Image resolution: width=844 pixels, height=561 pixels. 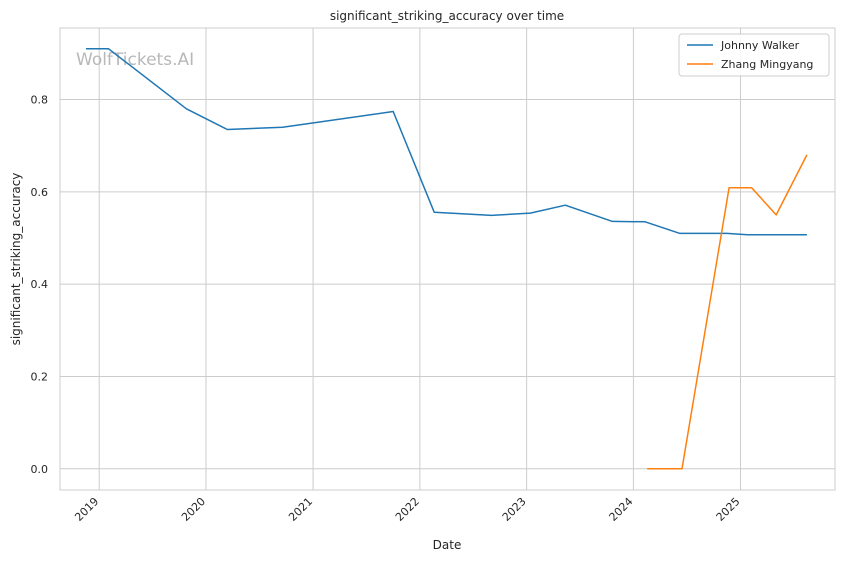 I want to click on x-tick-labels: 2019 2020 2021 2022 2023 2024 2025, so click(x=407, y=509).